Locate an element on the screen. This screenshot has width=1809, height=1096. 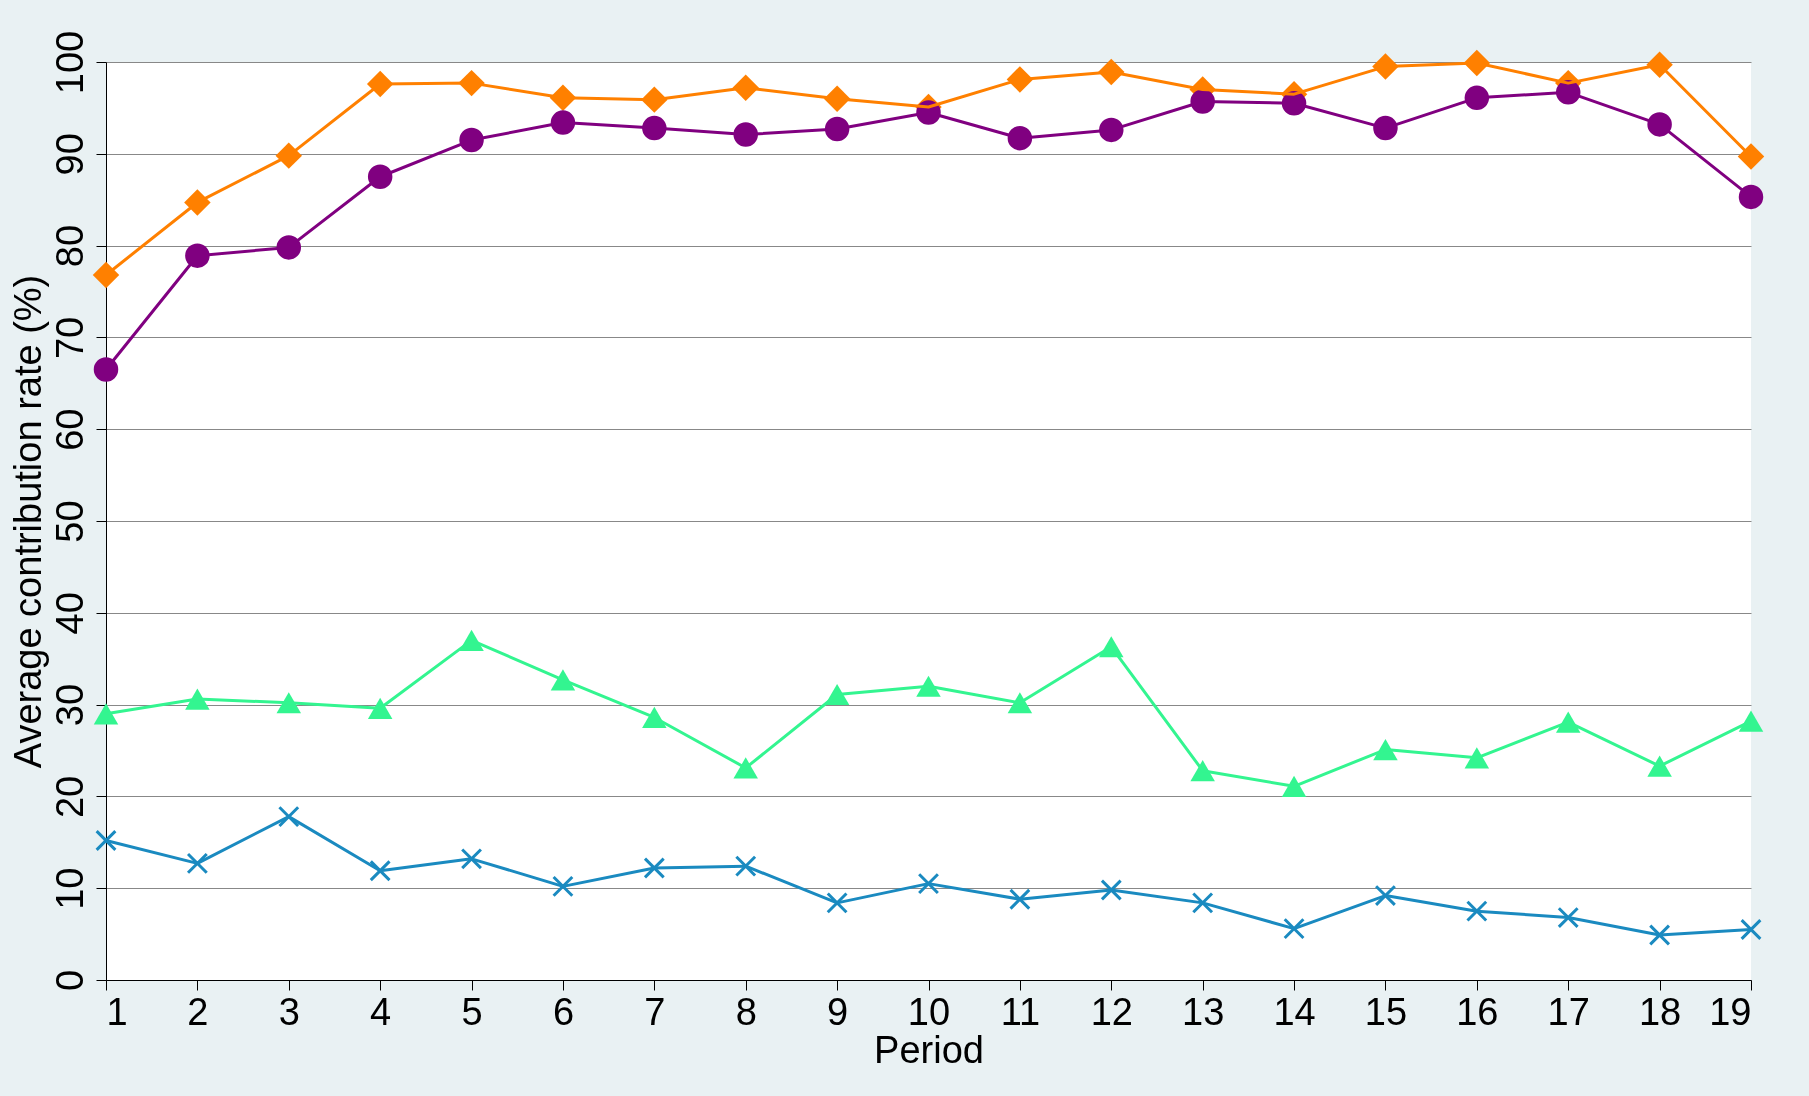
x-tick-label: 18 is located at coordinates (1660, 1011).